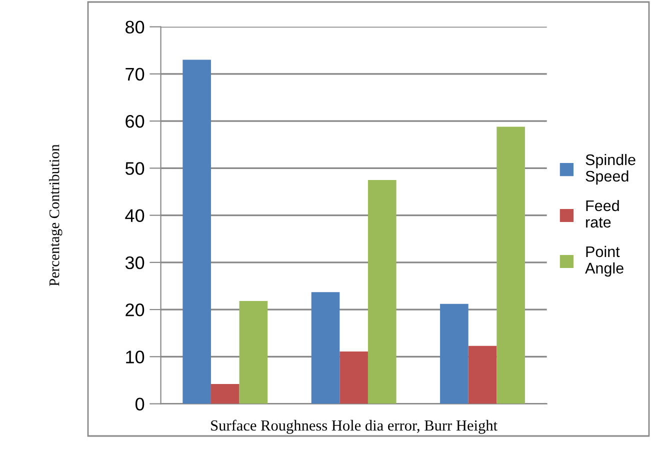  What do you see at coordinates (135, 121) in the screenshot?
I see `y-tick-label: 60` at bounding box center [135, 121].